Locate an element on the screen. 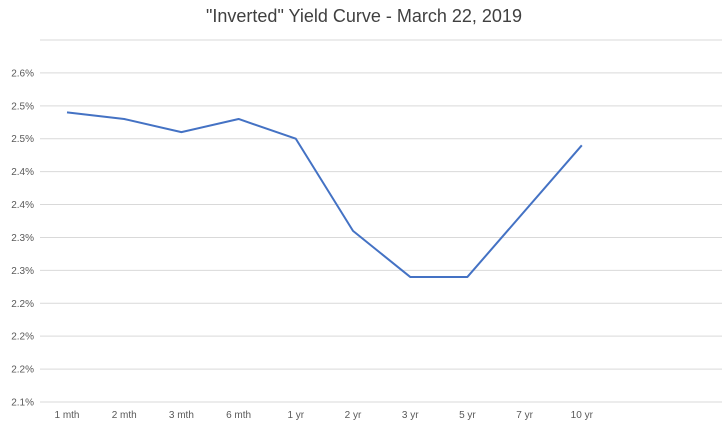  x-tick-label: 2 yr is located at coordinates (353, 415).